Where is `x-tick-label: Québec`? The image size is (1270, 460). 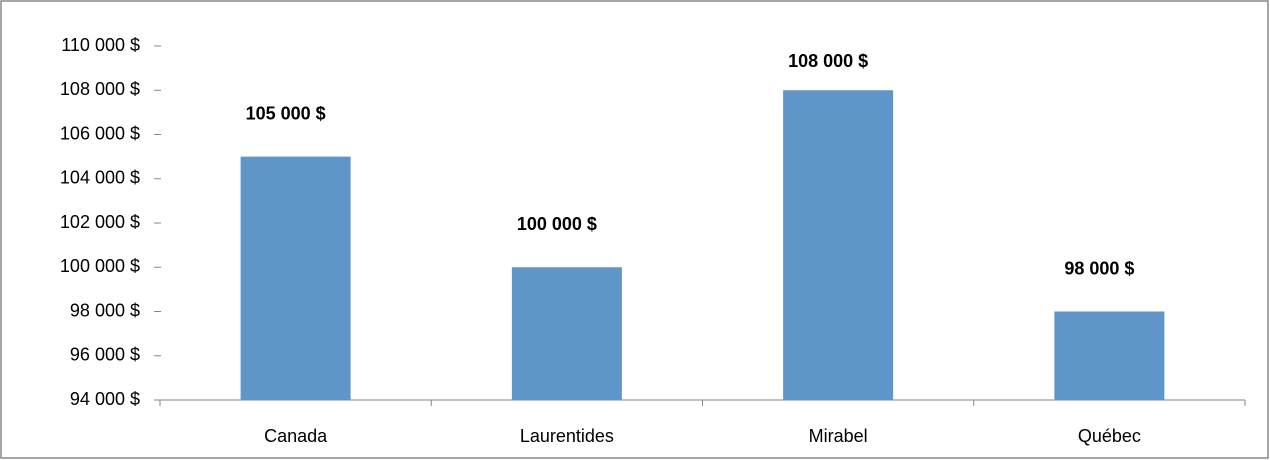 x-tick-label: Québec is located at coordinates (1109, 436).